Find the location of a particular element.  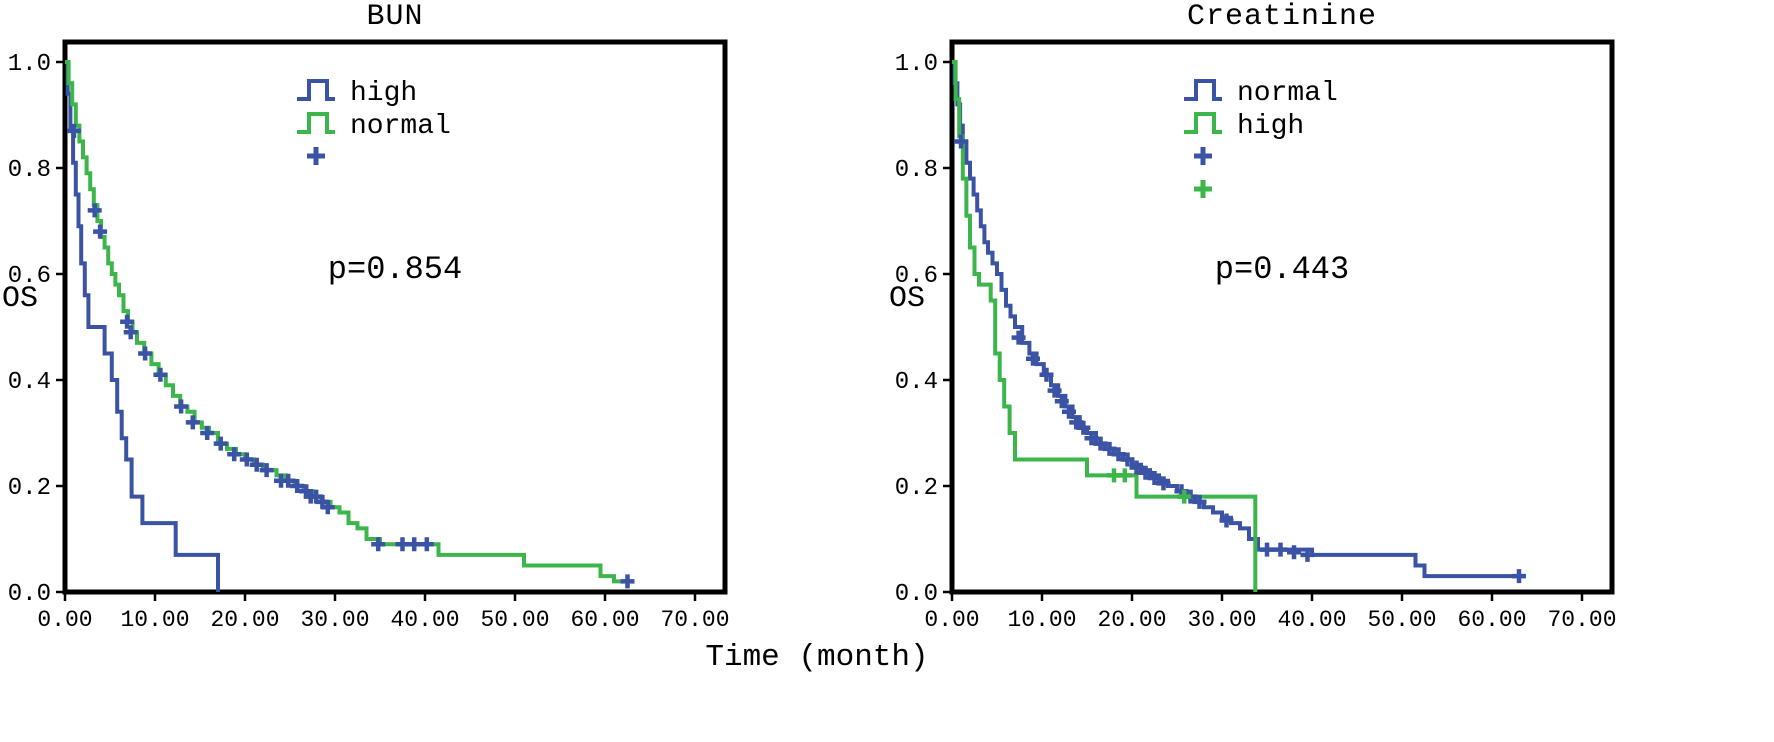

bun-title: BUN is located at coordinates (395, 17).